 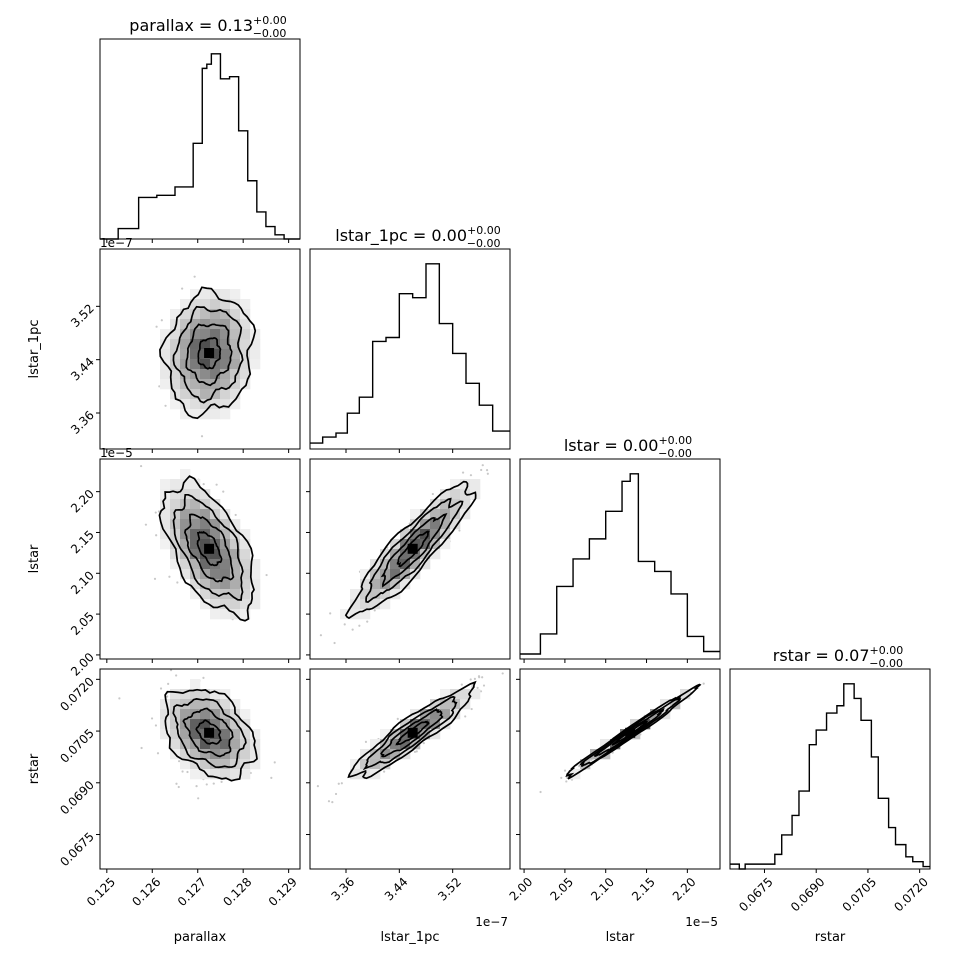 What do you see at coordinates (401, 236) in the screenshot?
I see `title-main: lstar_1pc = 0.00` at bounding box center [401, 236].